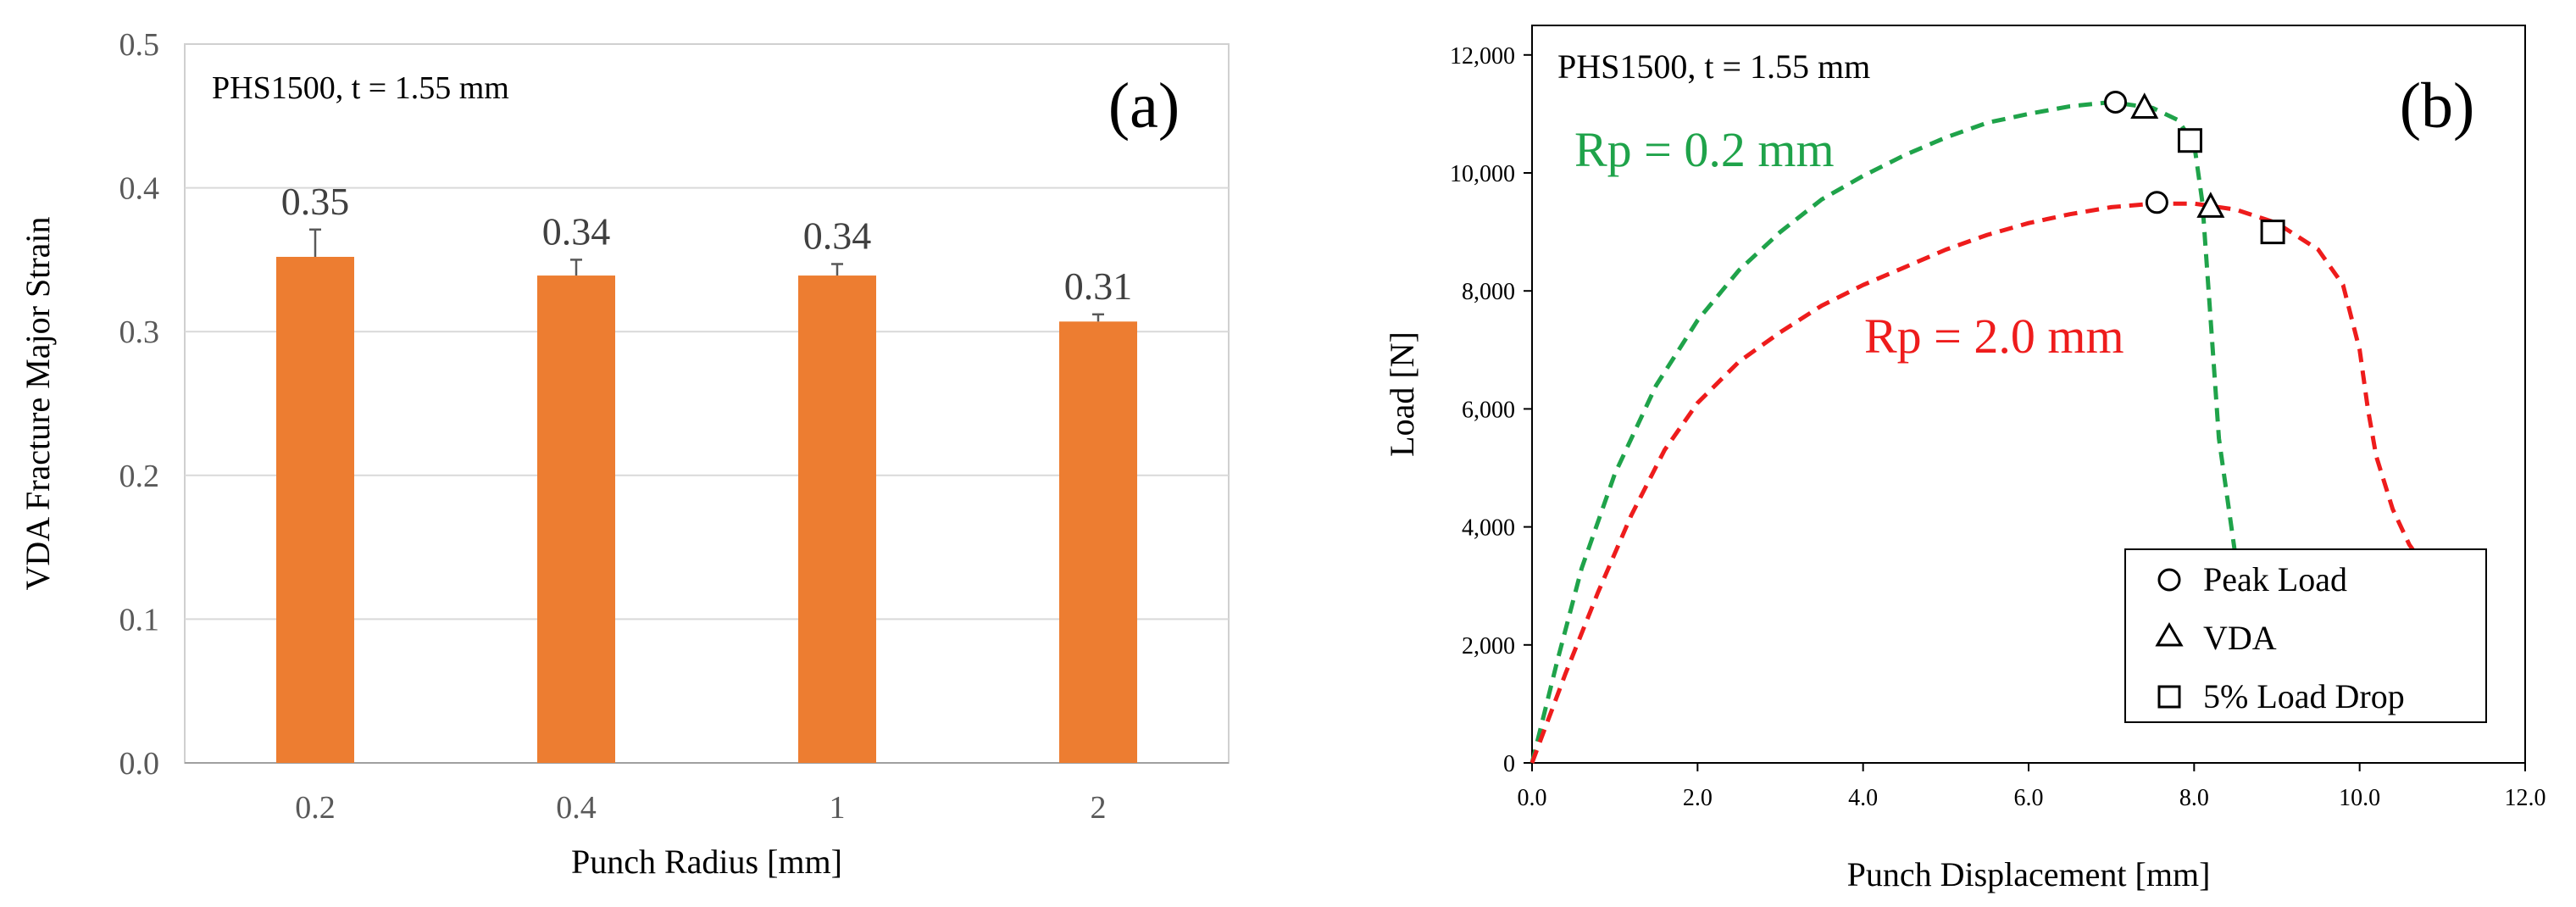  What do you see at coordinates (2359, 798) in the screenshot?
I see `panel-b-x-tick-label: 10.0` at bounding box center [2359, 798].